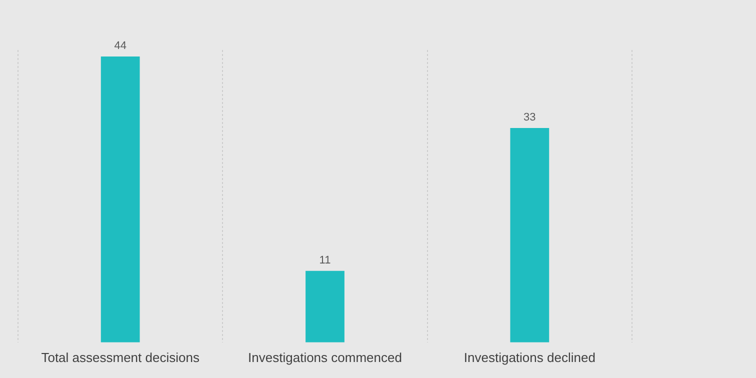  Describe the element at coordinates (325, 260) in the screenshot. I see `data-label: 11` at that location.